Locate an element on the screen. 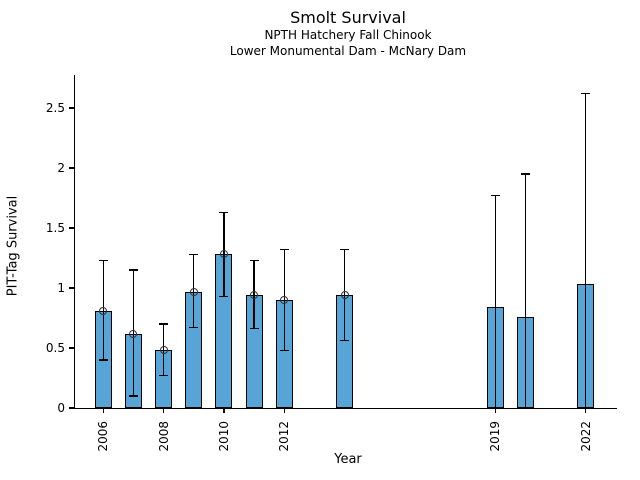 Image resolution: width=640 pixels, height=480 pixels. error-cap-bottom-2008 is located at coordinates (164, 375).